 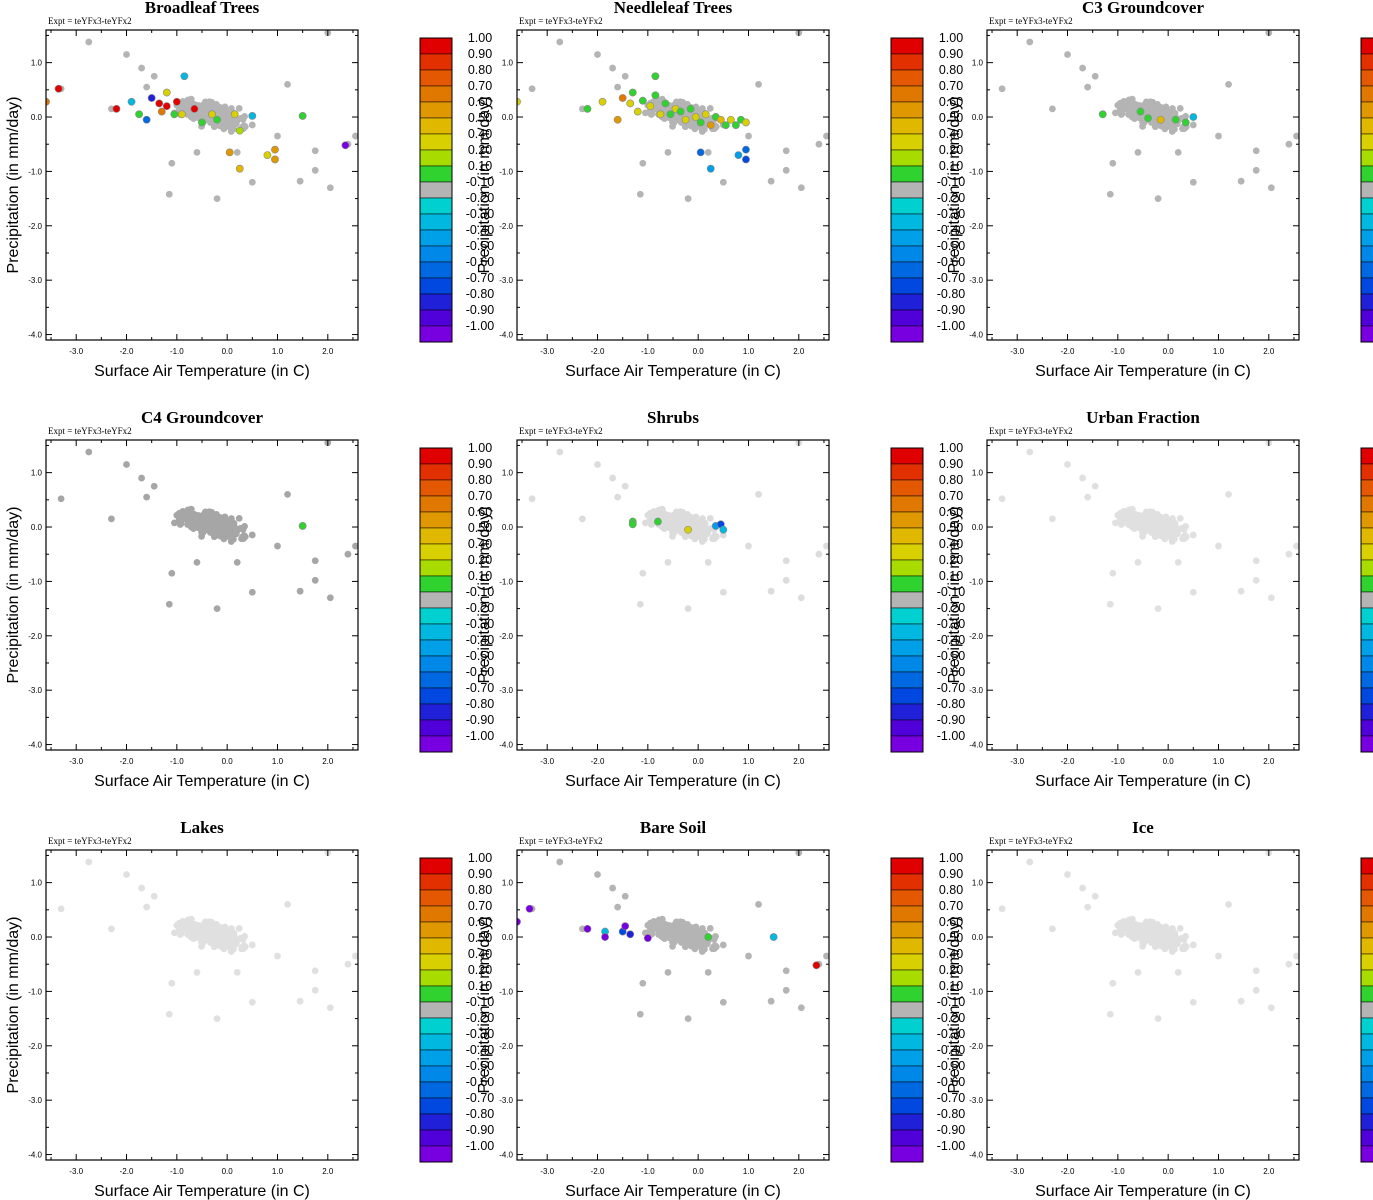 What do you see at coordinates (1143, 1005) in the screenshot?
I see `plot-frame` at bounding box center [1143, 1005].